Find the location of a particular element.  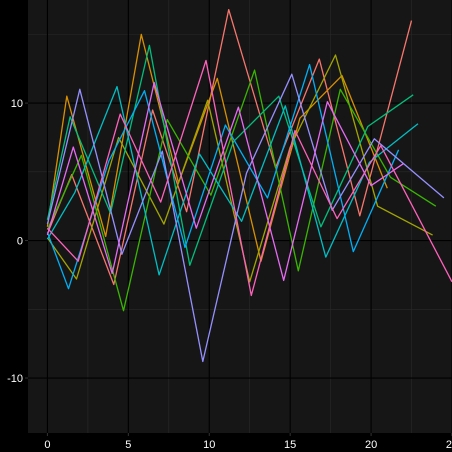

y-tick-label: -10 is located at coordinates (15, 379).